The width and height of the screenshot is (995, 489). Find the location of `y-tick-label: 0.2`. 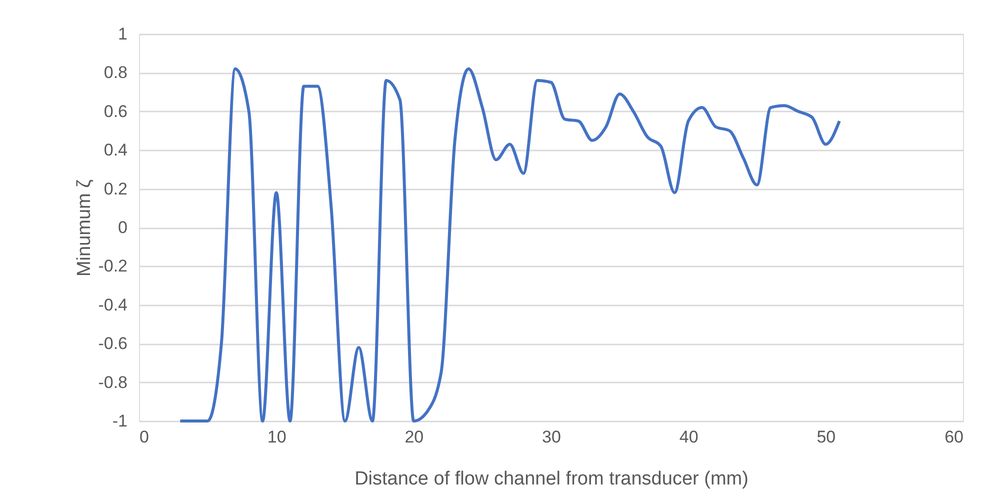

y-tick-label: 0.2 is located at coordinates (116, 188).